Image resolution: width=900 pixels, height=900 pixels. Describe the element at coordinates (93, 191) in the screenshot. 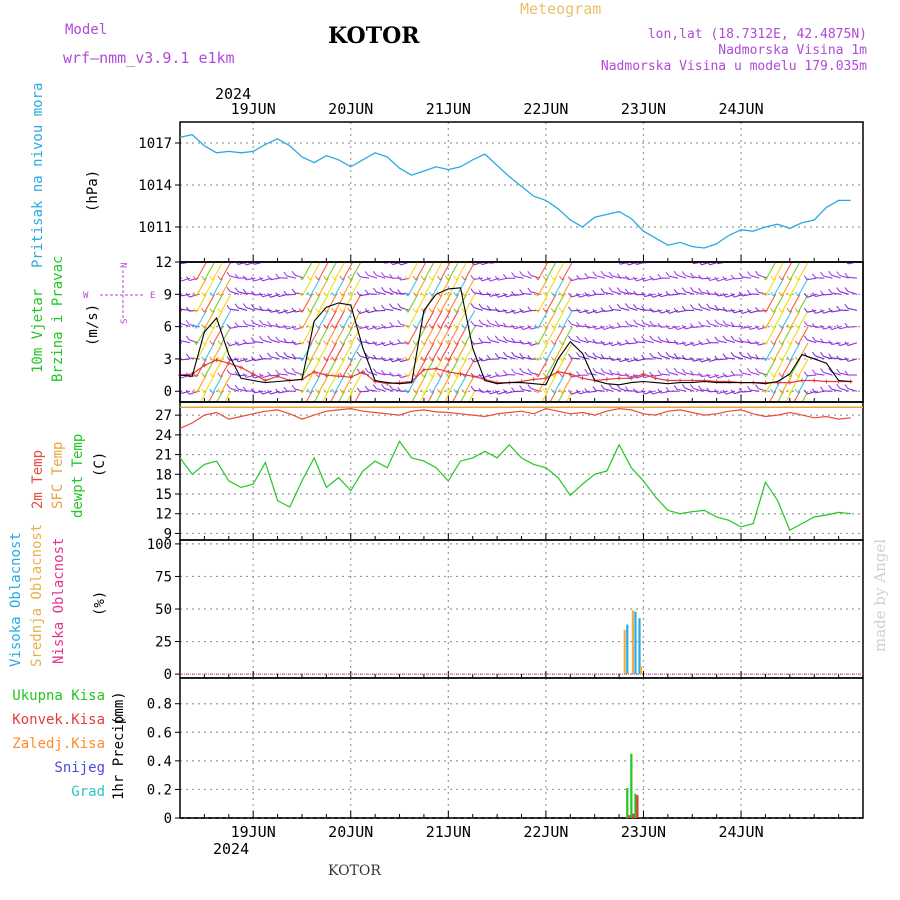

I see `pressure-unit: (hPa)` at that location.